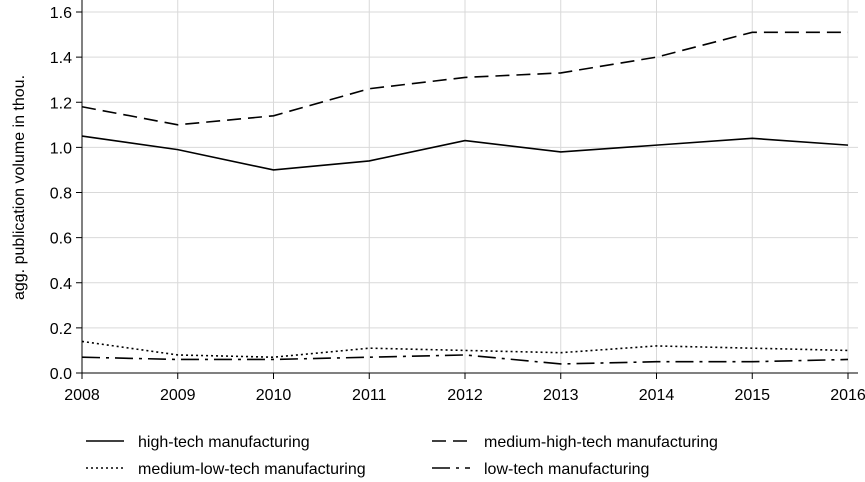  What do you see at coordinates (657, 395) in the screenshot?
I see `x-tick-label: 2014` at bounding box center [657, 395].